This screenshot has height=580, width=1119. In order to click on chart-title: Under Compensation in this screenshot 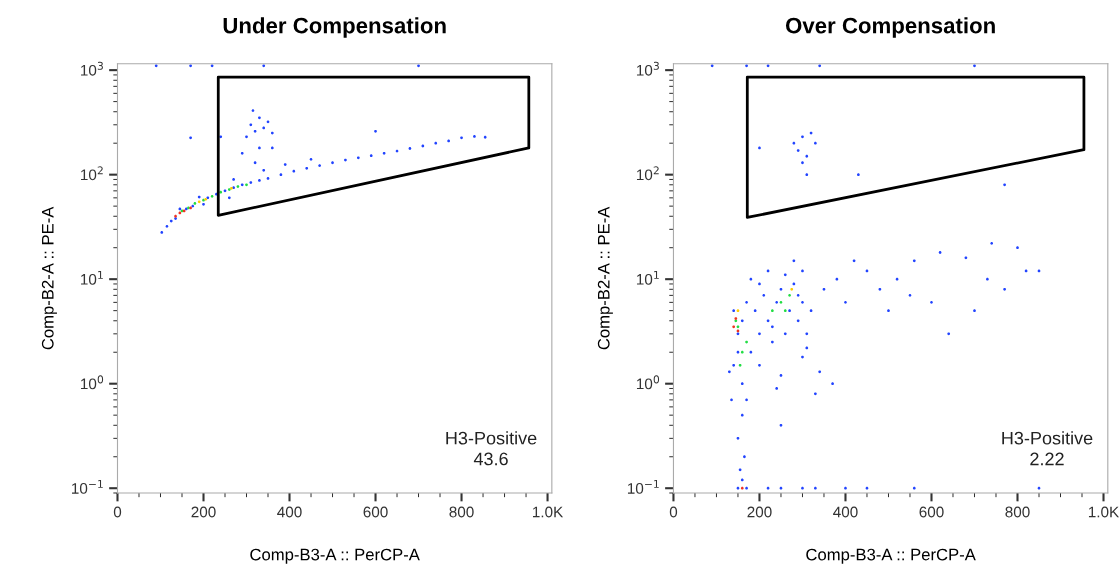, I will do `click(334, 27)`.